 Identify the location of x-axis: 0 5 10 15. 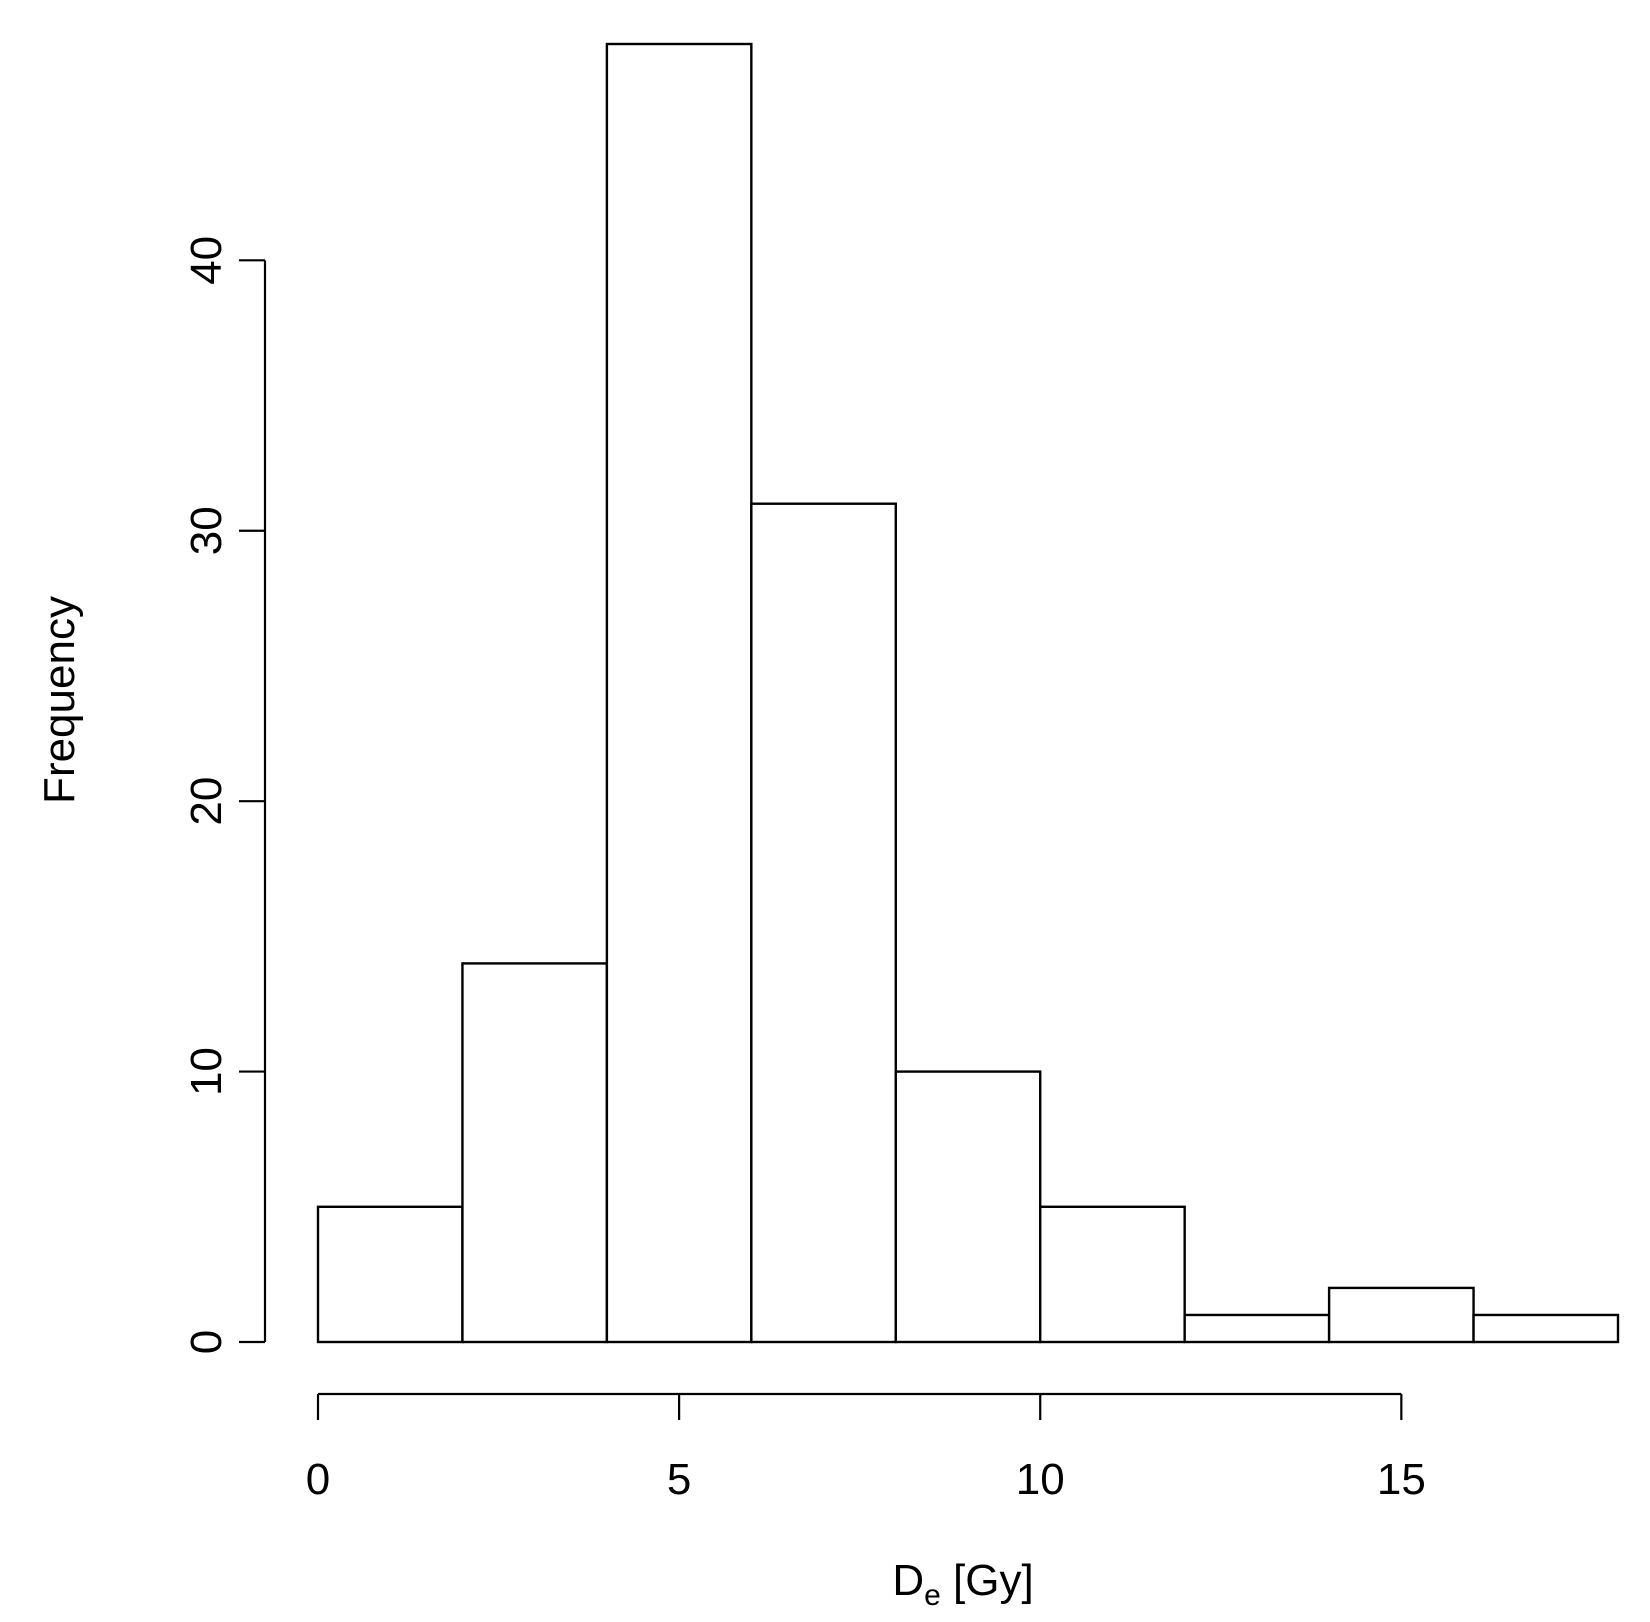
(866, 1448).